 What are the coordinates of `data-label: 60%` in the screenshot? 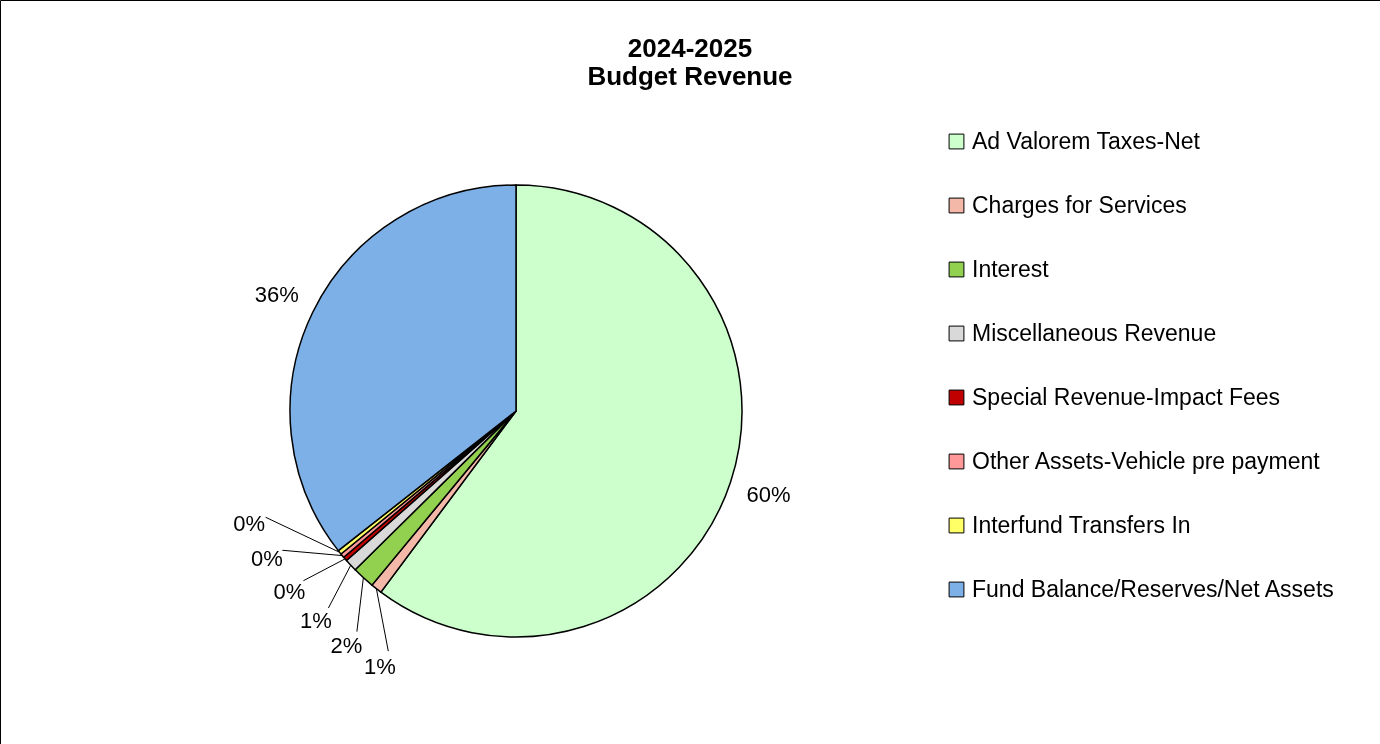 It's located at (768, 494).